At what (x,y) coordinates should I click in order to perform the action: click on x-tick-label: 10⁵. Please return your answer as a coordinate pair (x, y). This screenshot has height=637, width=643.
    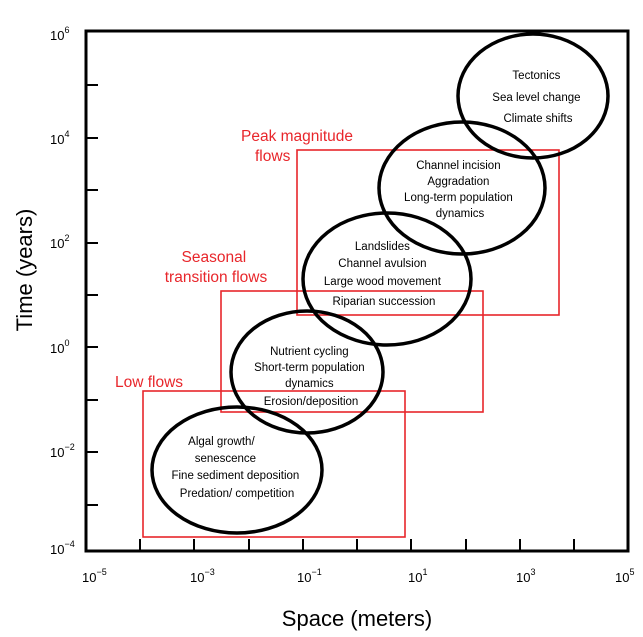
    Looking at the image, I should click on (624, 576).